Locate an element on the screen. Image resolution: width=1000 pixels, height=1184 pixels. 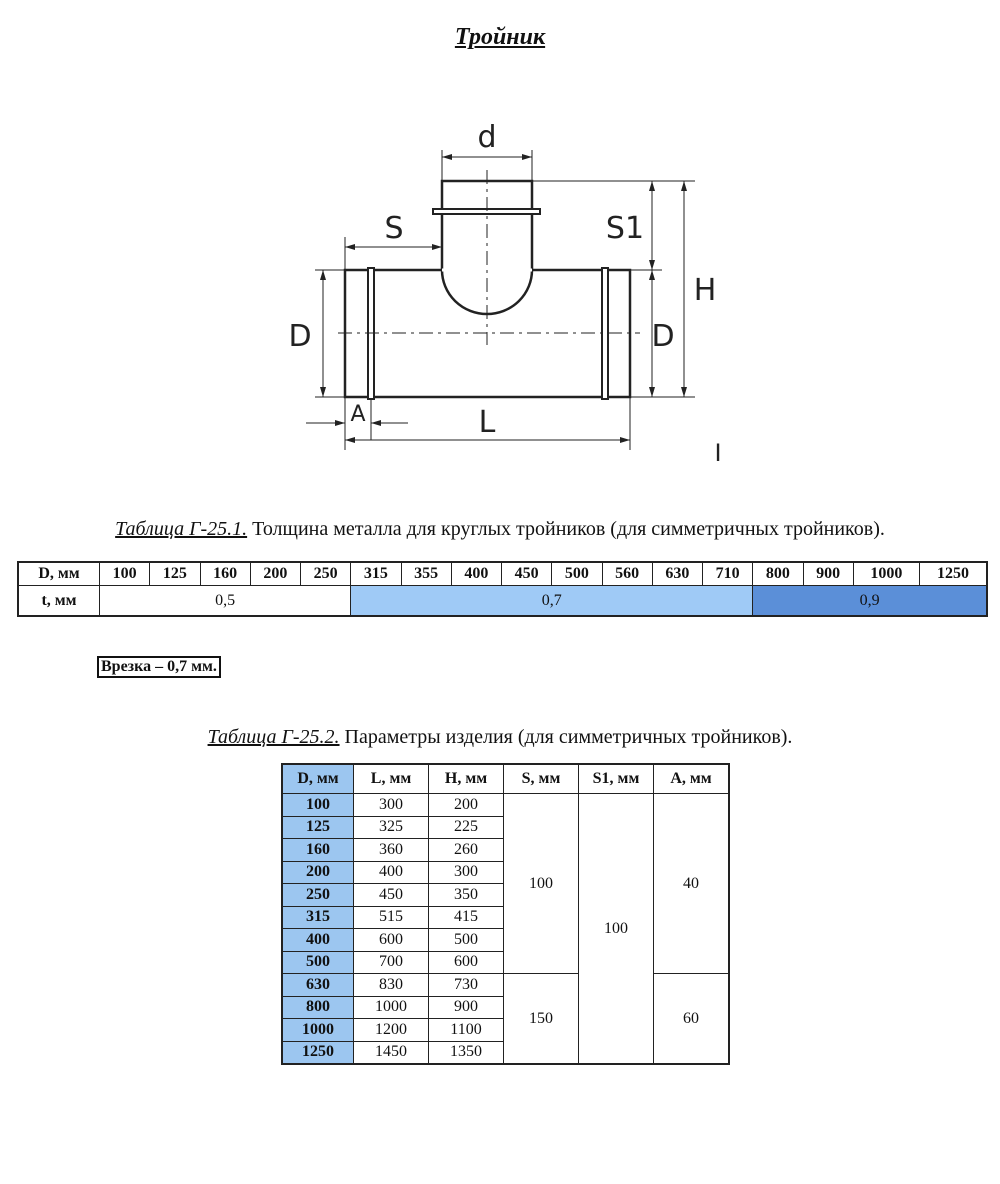
diameter-cell: 560 is located at coordinates (627, 573).